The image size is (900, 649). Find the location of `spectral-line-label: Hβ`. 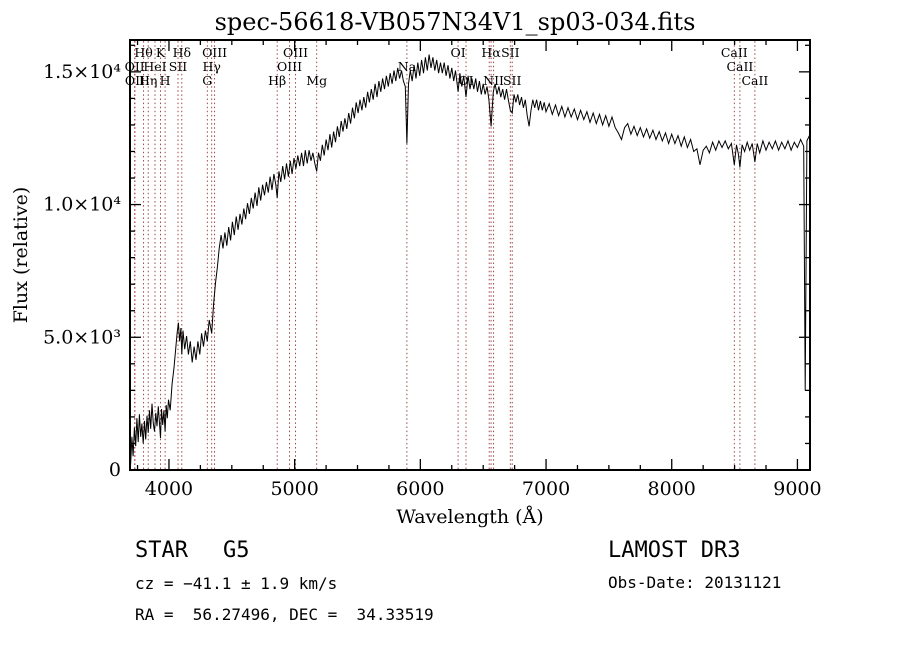

spectral-line-label: Hβ is located at coordinates (277, 80).